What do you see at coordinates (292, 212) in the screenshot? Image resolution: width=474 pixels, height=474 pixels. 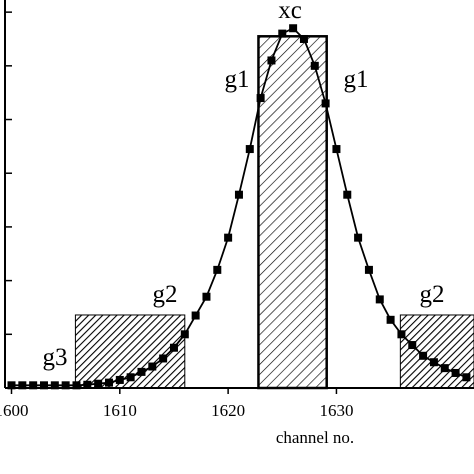 I see `hatched-region` at bounding box center [292, 212].